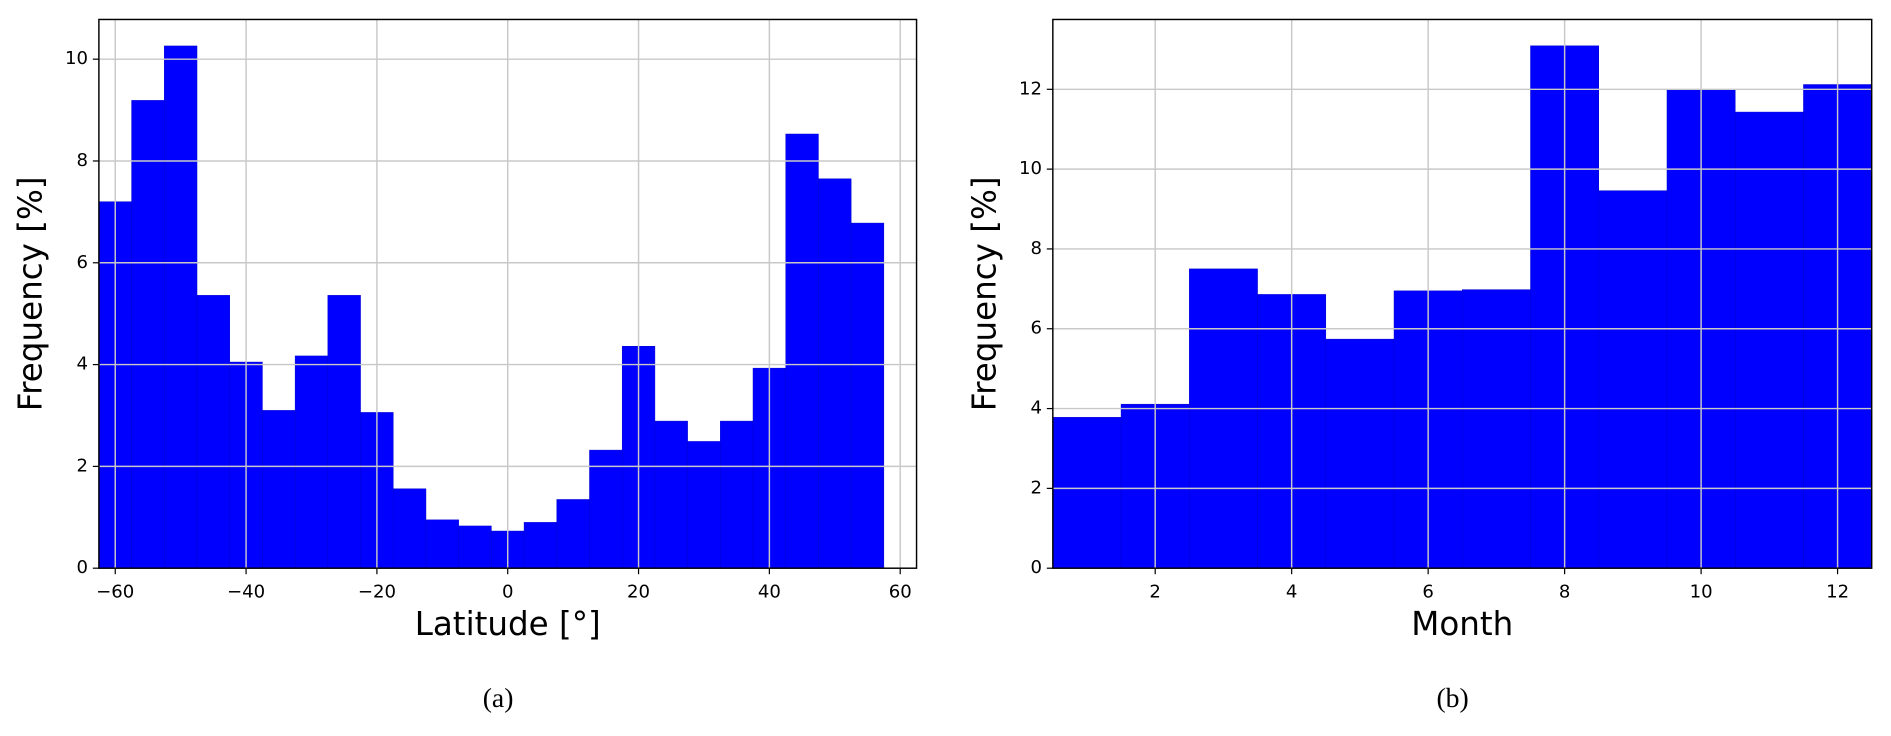 The height and width of the screenshot is (736, 1891). I want to click on x-tick-label: −40, so click(246, 591).